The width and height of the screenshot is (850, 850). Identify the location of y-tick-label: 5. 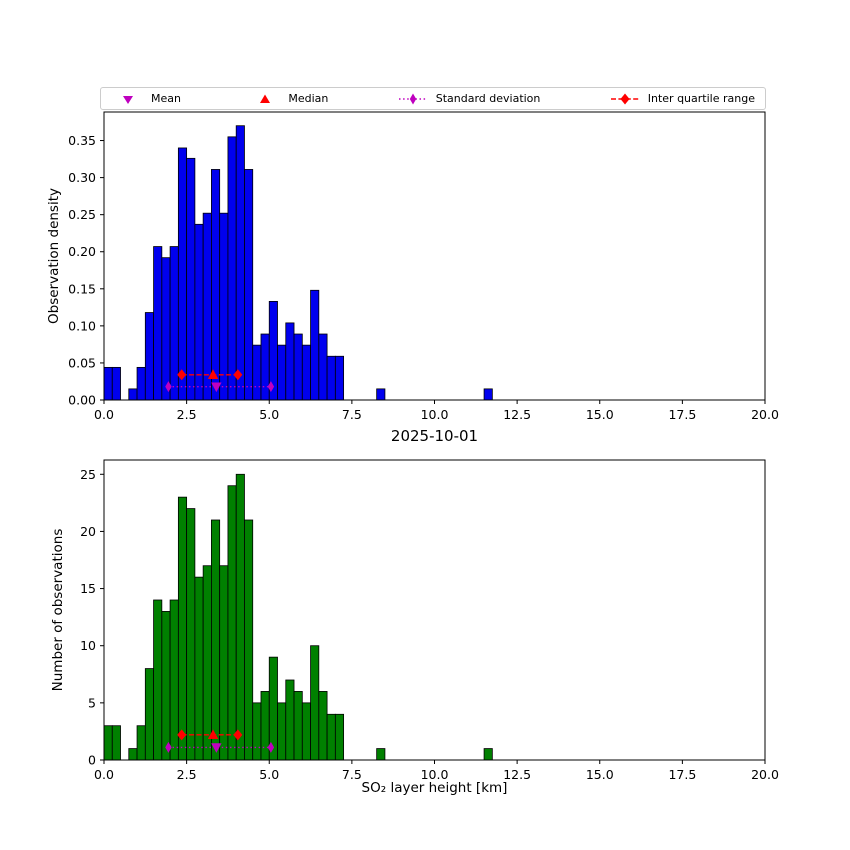
(92, 702).